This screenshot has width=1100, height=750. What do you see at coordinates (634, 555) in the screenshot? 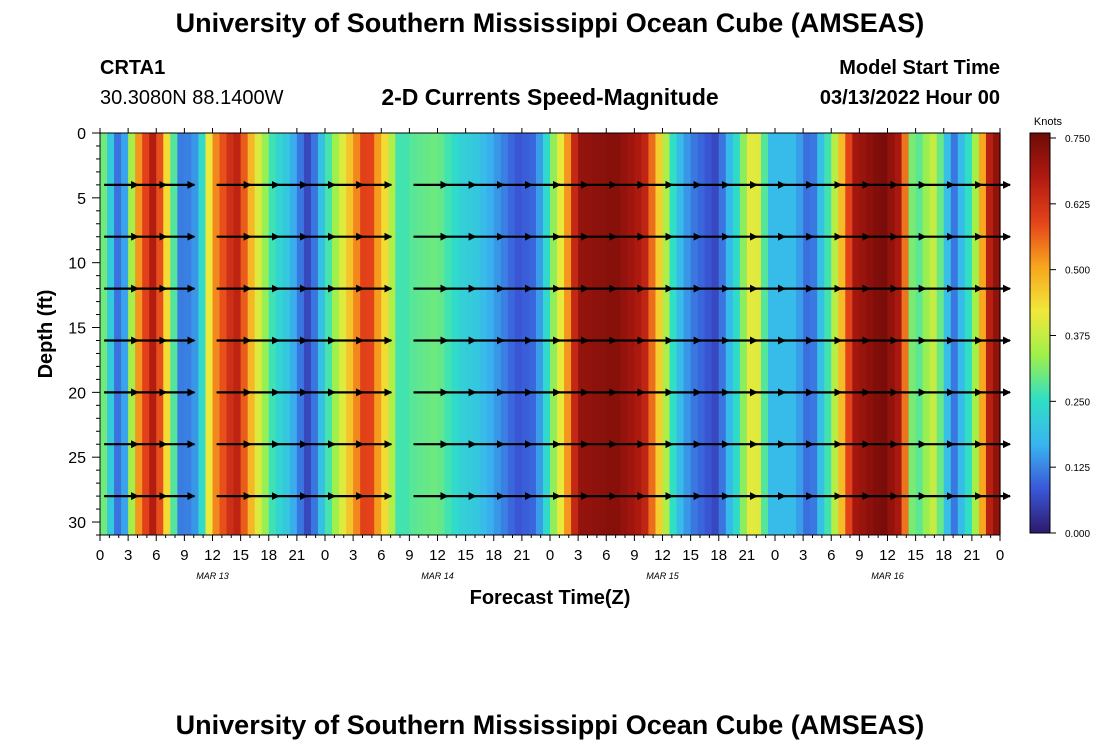
I see `x-tick-label: 9` at bounding box center [634, 555].